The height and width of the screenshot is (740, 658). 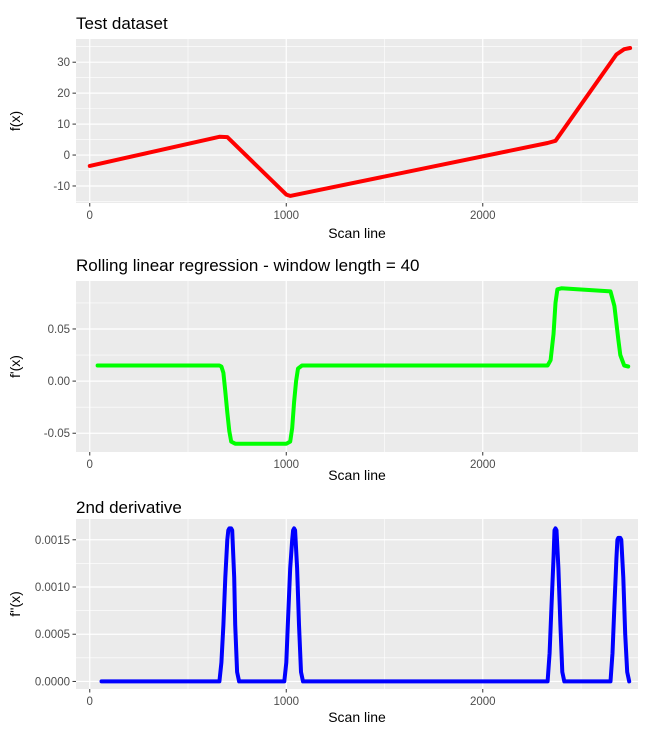 What do you see at coordinates (67, 156) in the screenshot?
I see `y-tick-label: 0` at bounding box center [67, 156].